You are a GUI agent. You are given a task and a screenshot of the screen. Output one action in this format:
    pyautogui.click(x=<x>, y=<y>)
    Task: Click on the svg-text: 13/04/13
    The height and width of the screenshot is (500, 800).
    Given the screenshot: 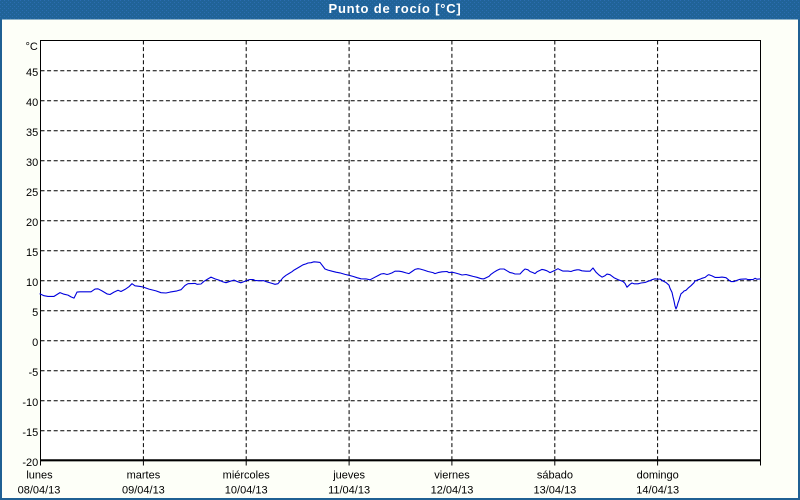 What is the action you would take?
    pyautogui.click(x=554, y=490)
    